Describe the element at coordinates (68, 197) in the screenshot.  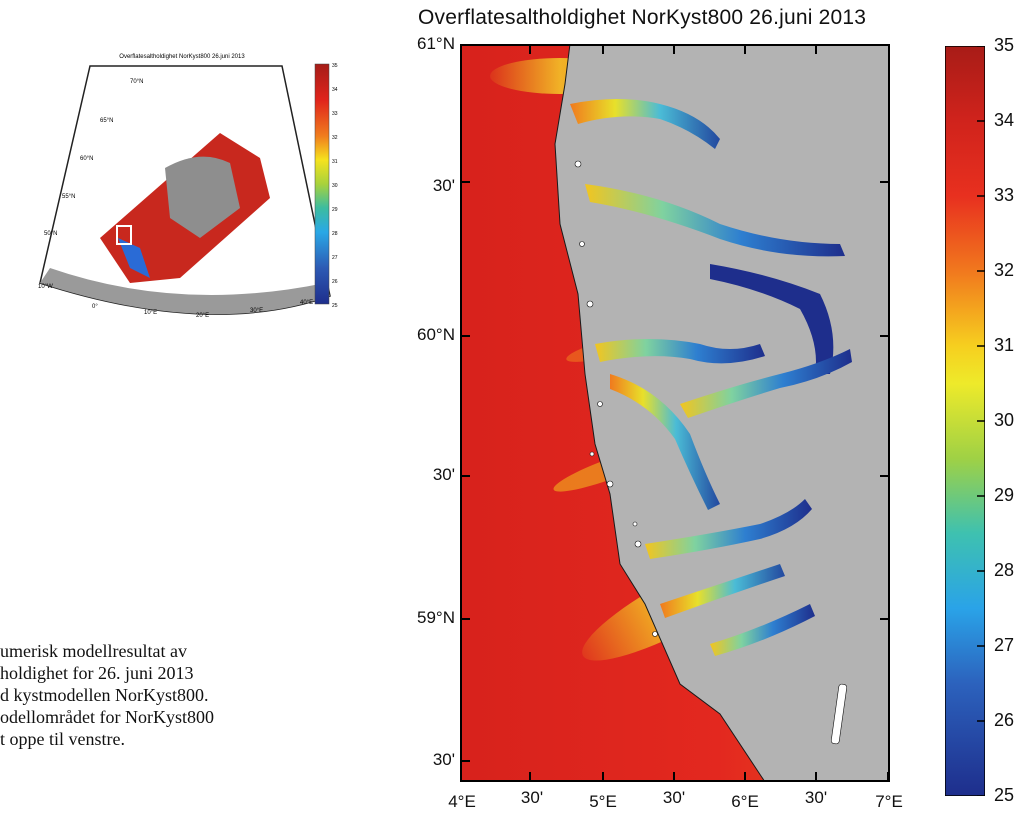
I see `inset-lat-55: 55°N` at that location.